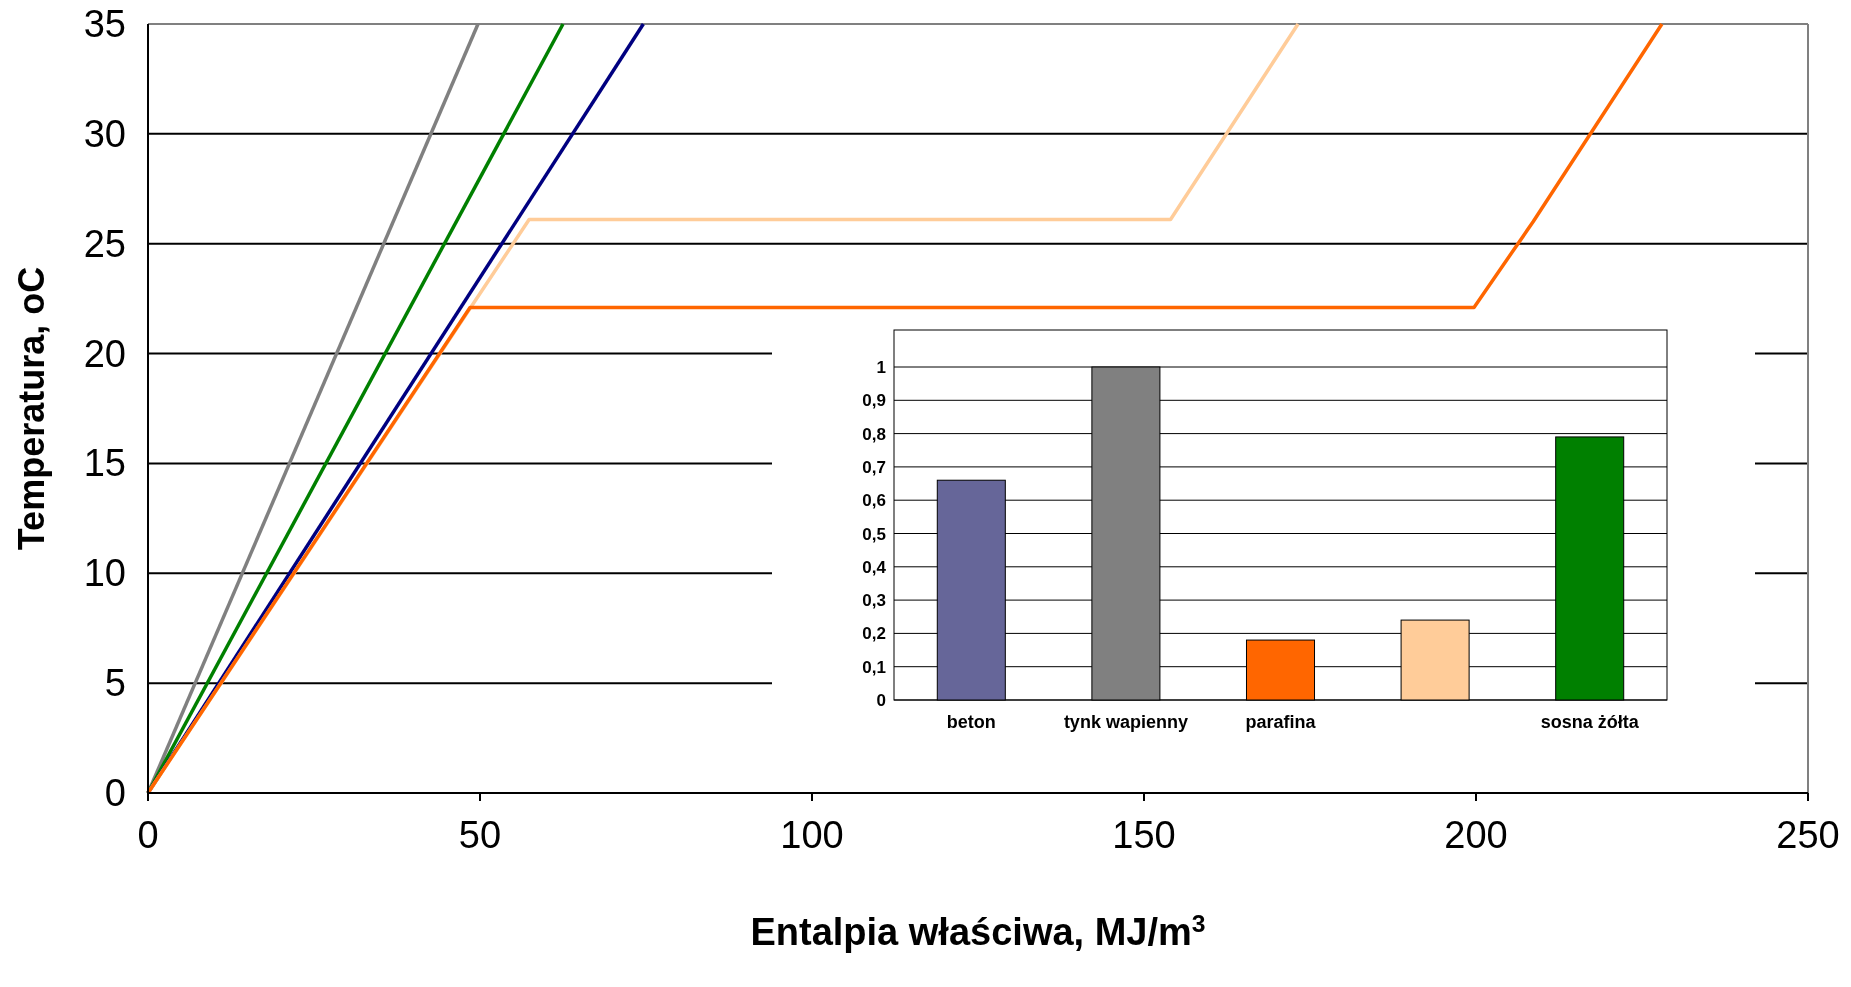 The height and width of the screenshot is (987, 1851). What do you see at coordinates (978, 931) in the screenshot?
I see `x-axis-title: Entalpia właściwa, MJ/m$^{3}$` at bounding box center [978, 931].